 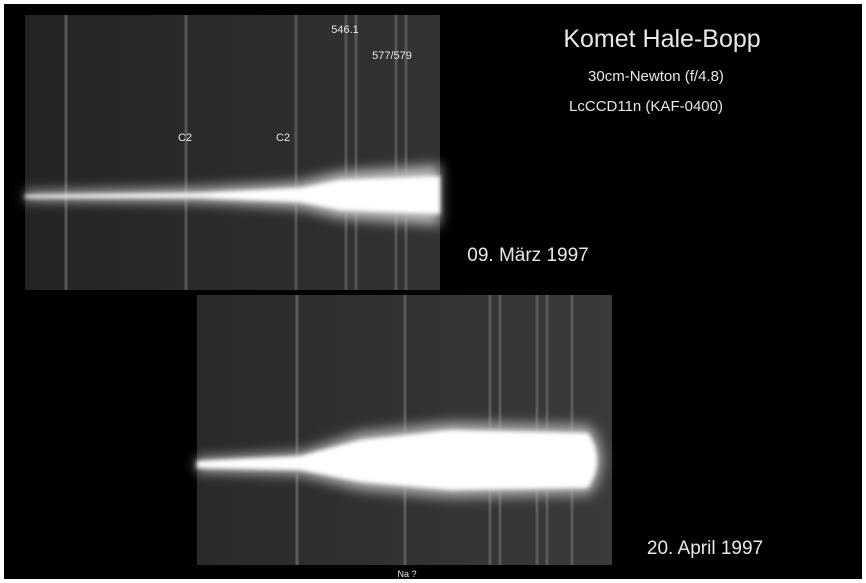 What do you see at coordinates (392, 56) in the screenshot?
I see `line-label: 577/579` at bounding box center [392, 56].